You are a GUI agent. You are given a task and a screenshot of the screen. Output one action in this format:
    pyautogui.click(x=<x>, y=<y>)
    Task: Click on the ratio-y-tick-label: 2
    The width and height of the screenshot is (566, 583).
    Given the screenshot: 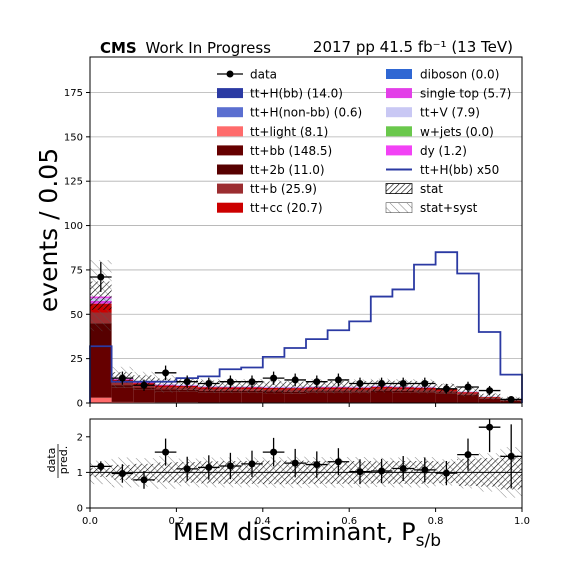 What is the action you would take?
    pyautogui.click(x=80, y=437)
    